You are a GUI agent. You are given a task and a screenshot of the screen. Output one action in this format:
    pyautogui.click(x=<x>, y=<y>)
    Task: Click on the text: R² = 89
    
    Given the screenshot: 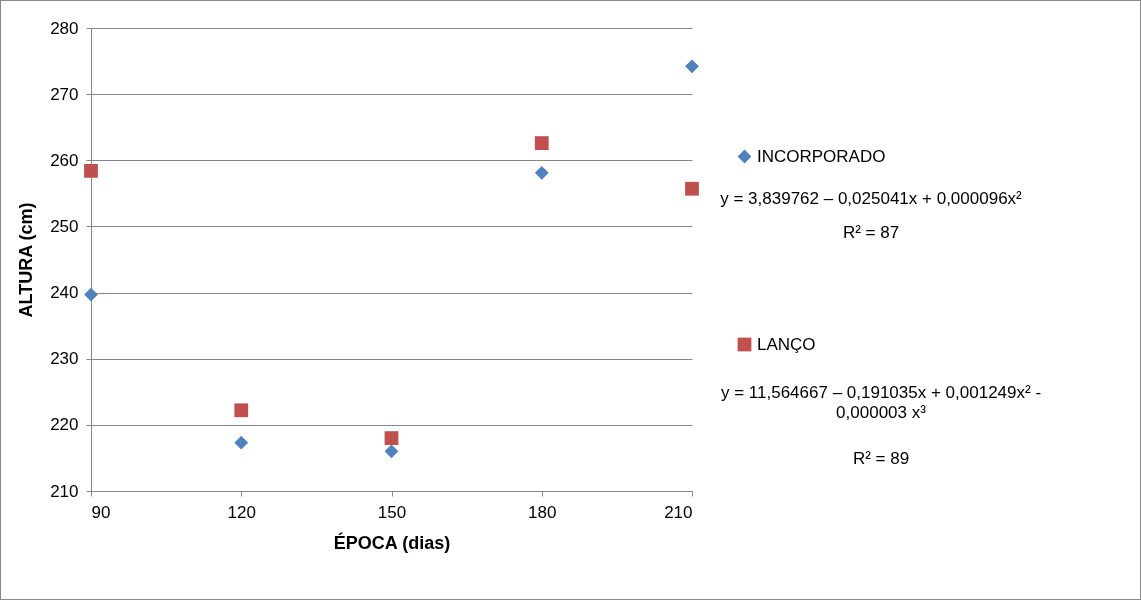 What is the action you would take?
    pyautogui.click(x=881, y=459)
    